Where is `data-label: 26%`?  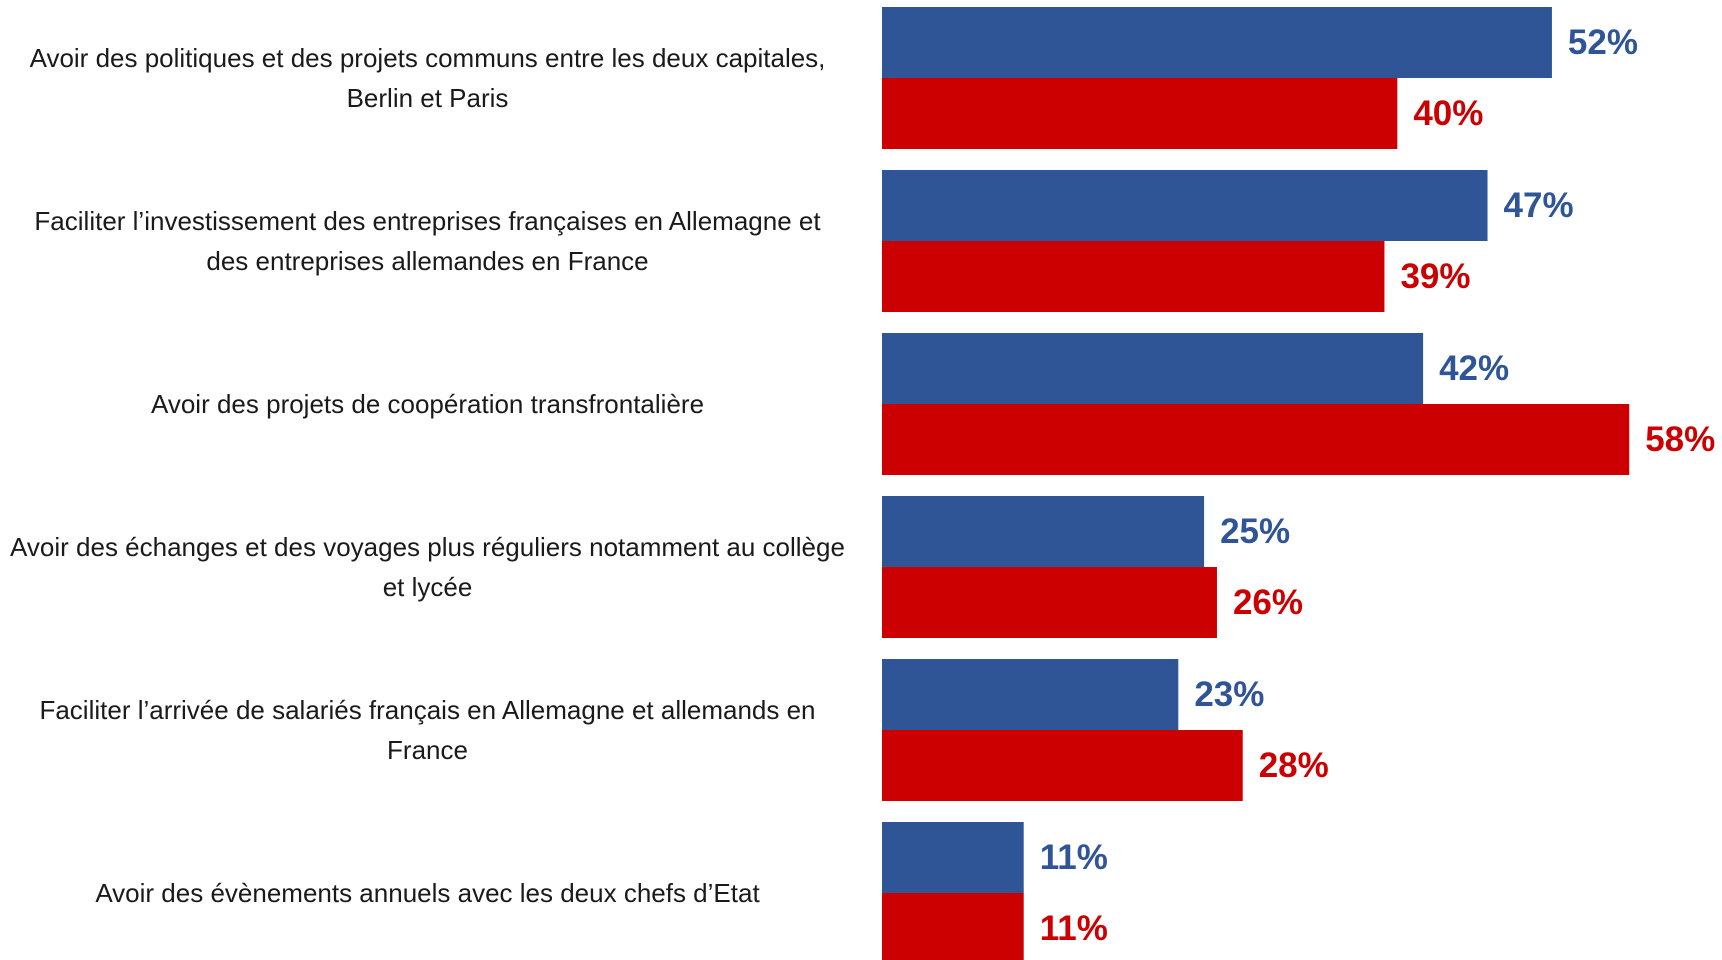 data-label: 26% is located at coordinates (1268, 602).